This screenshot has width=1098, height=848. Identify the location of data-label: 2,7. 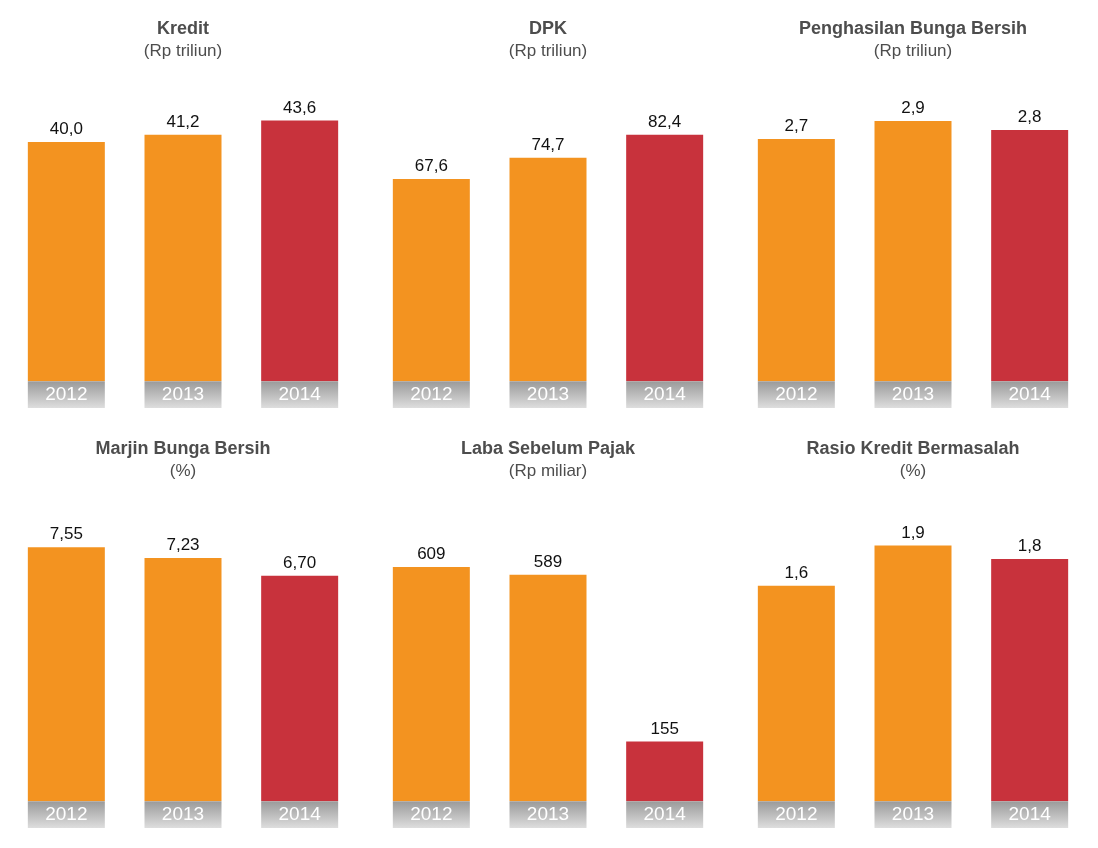
(796, 126).